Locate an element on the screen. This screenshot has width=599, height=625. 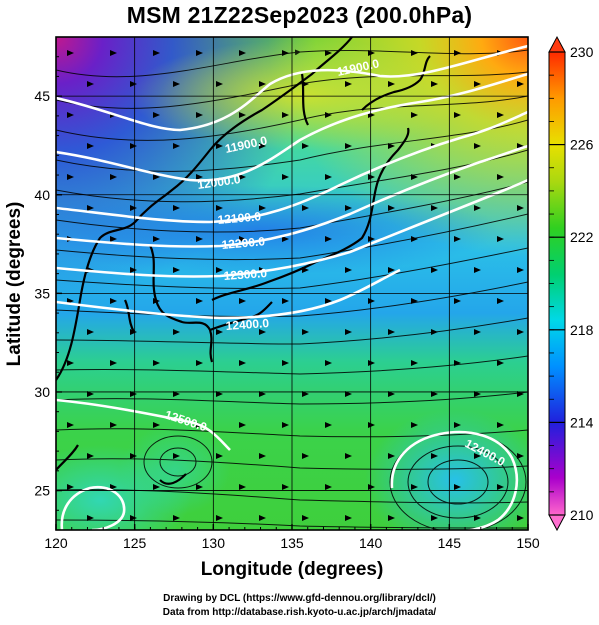
contour-label: 12200.0 is located at coordinates (243, 243).